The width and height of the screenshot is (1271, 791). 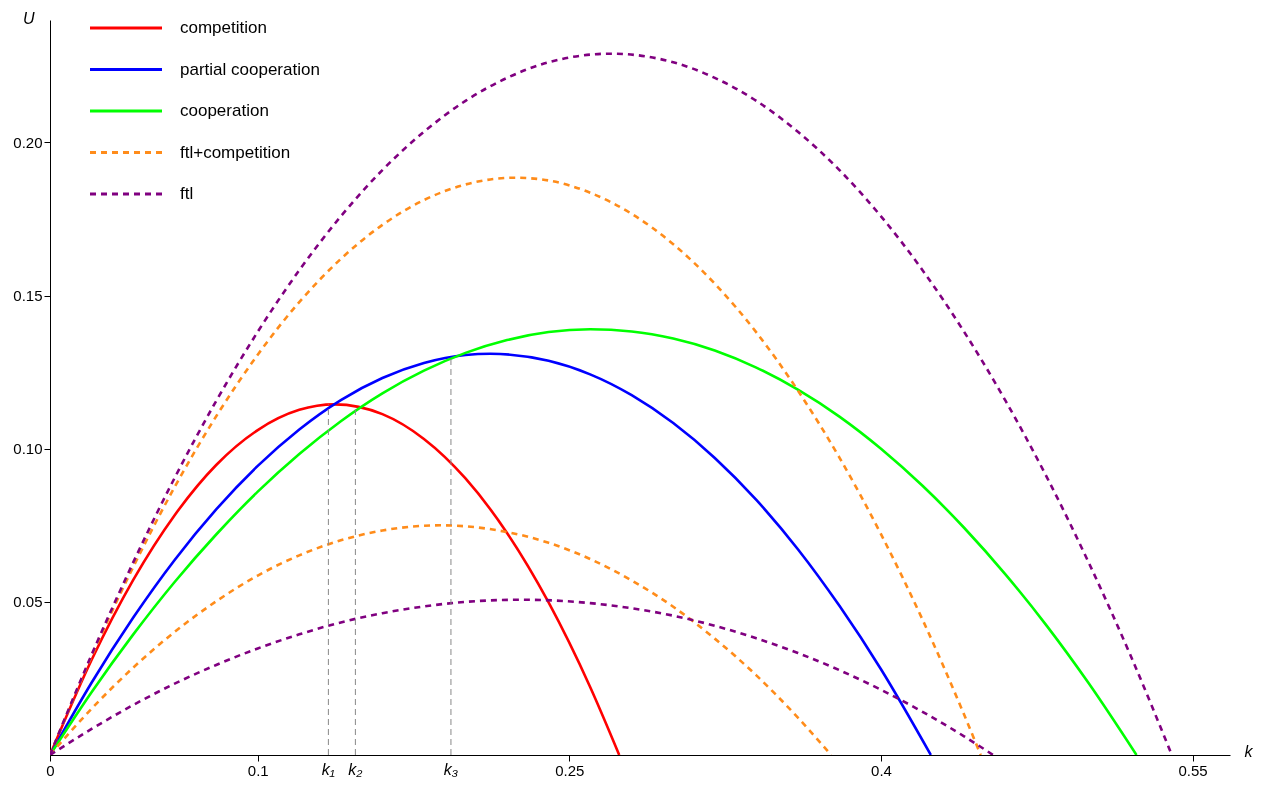 What do you see at coordinates (224, 110) in the screenshot?
I see `legend-label: cooperation` at bounding box center [224, 110].